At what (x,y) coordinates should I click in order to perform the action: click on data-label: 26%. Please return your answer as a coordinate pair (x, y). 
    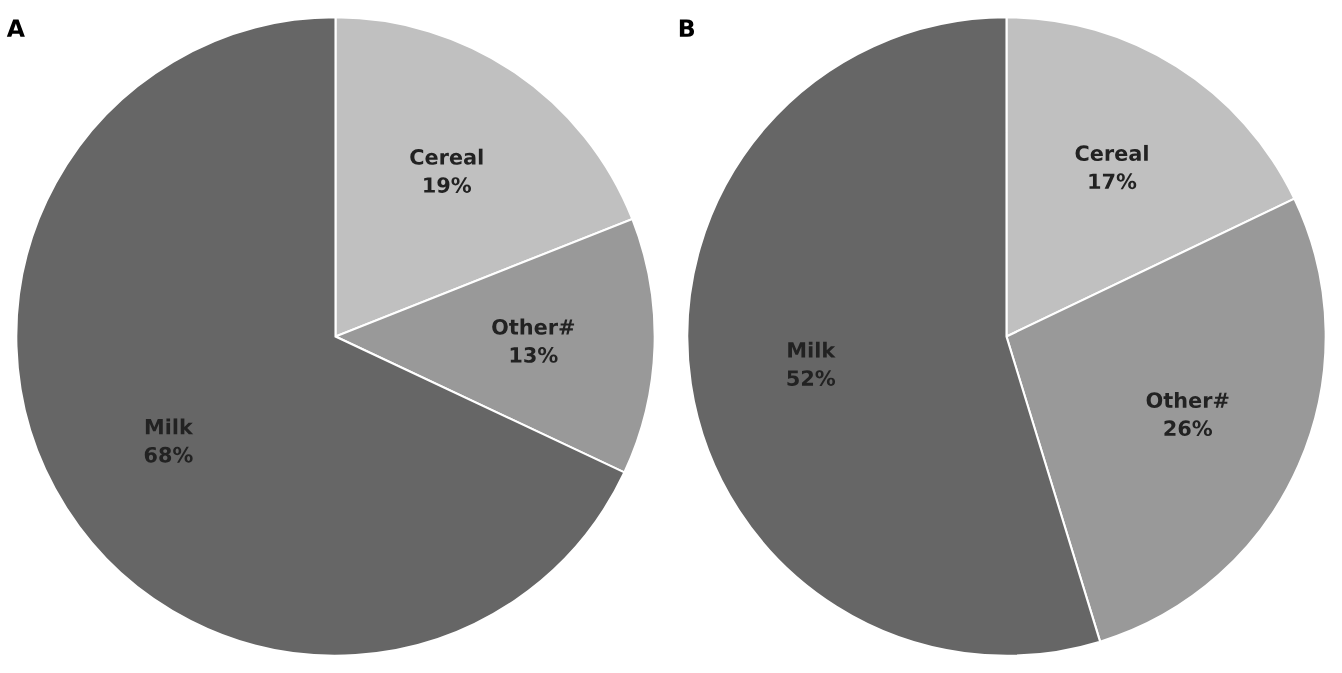
    Looking at the image, I should click on (1188, 428).